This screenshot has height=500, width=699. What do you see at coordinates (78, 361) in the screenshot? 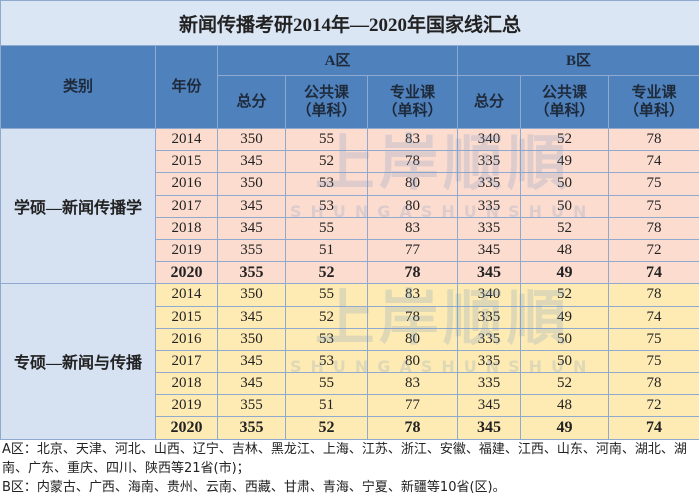
I see `category-cell: 专硕—新闻与传播` at bounding box center [78, 361].